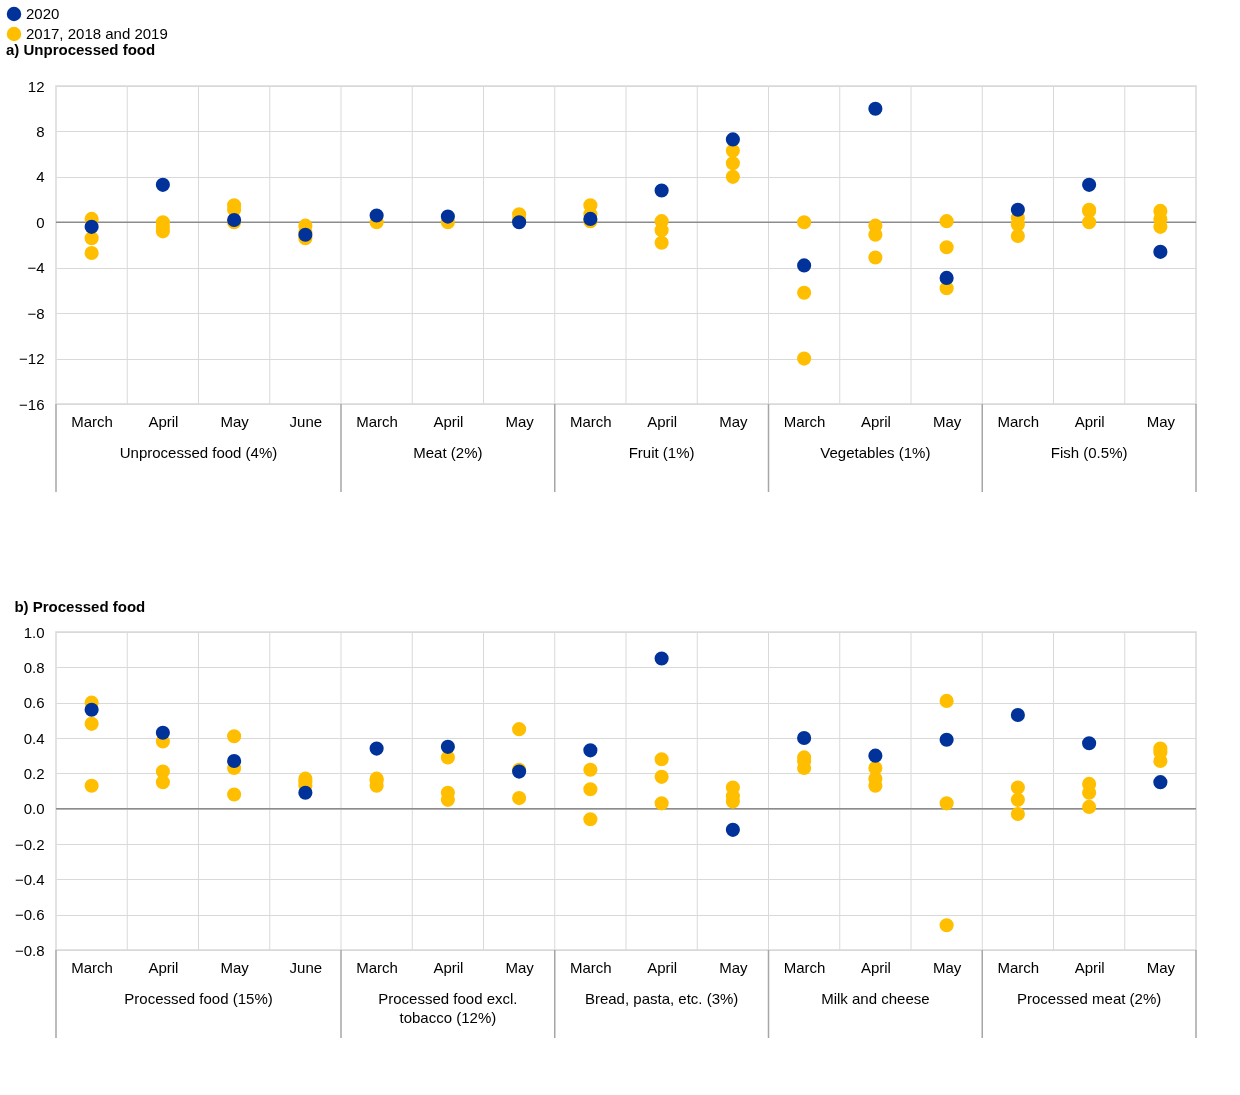  I want to click on text: Fish (0.5%), so click(1089, 452).